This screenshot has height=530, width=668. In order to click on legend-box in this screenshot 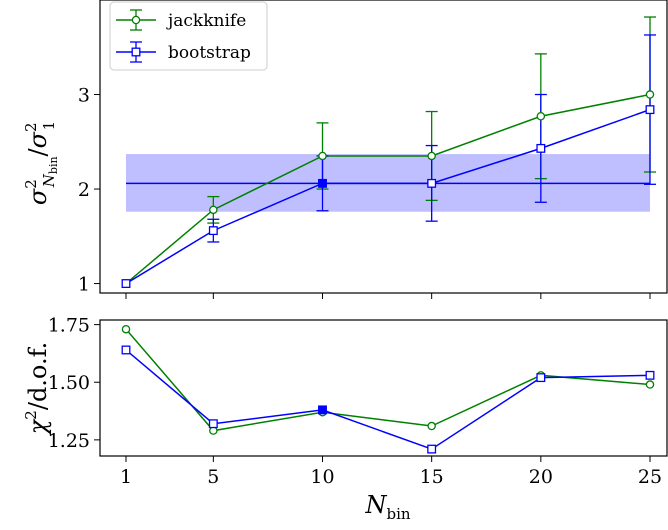, I will do `click(188, 36)`.